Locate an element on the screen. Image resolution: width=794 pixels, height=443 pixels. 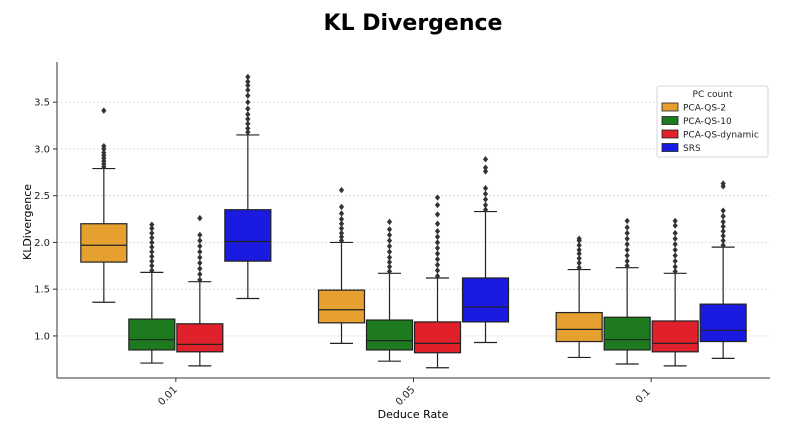
box-pca-qs-10-0.05 is located at coordinates (389, 290).